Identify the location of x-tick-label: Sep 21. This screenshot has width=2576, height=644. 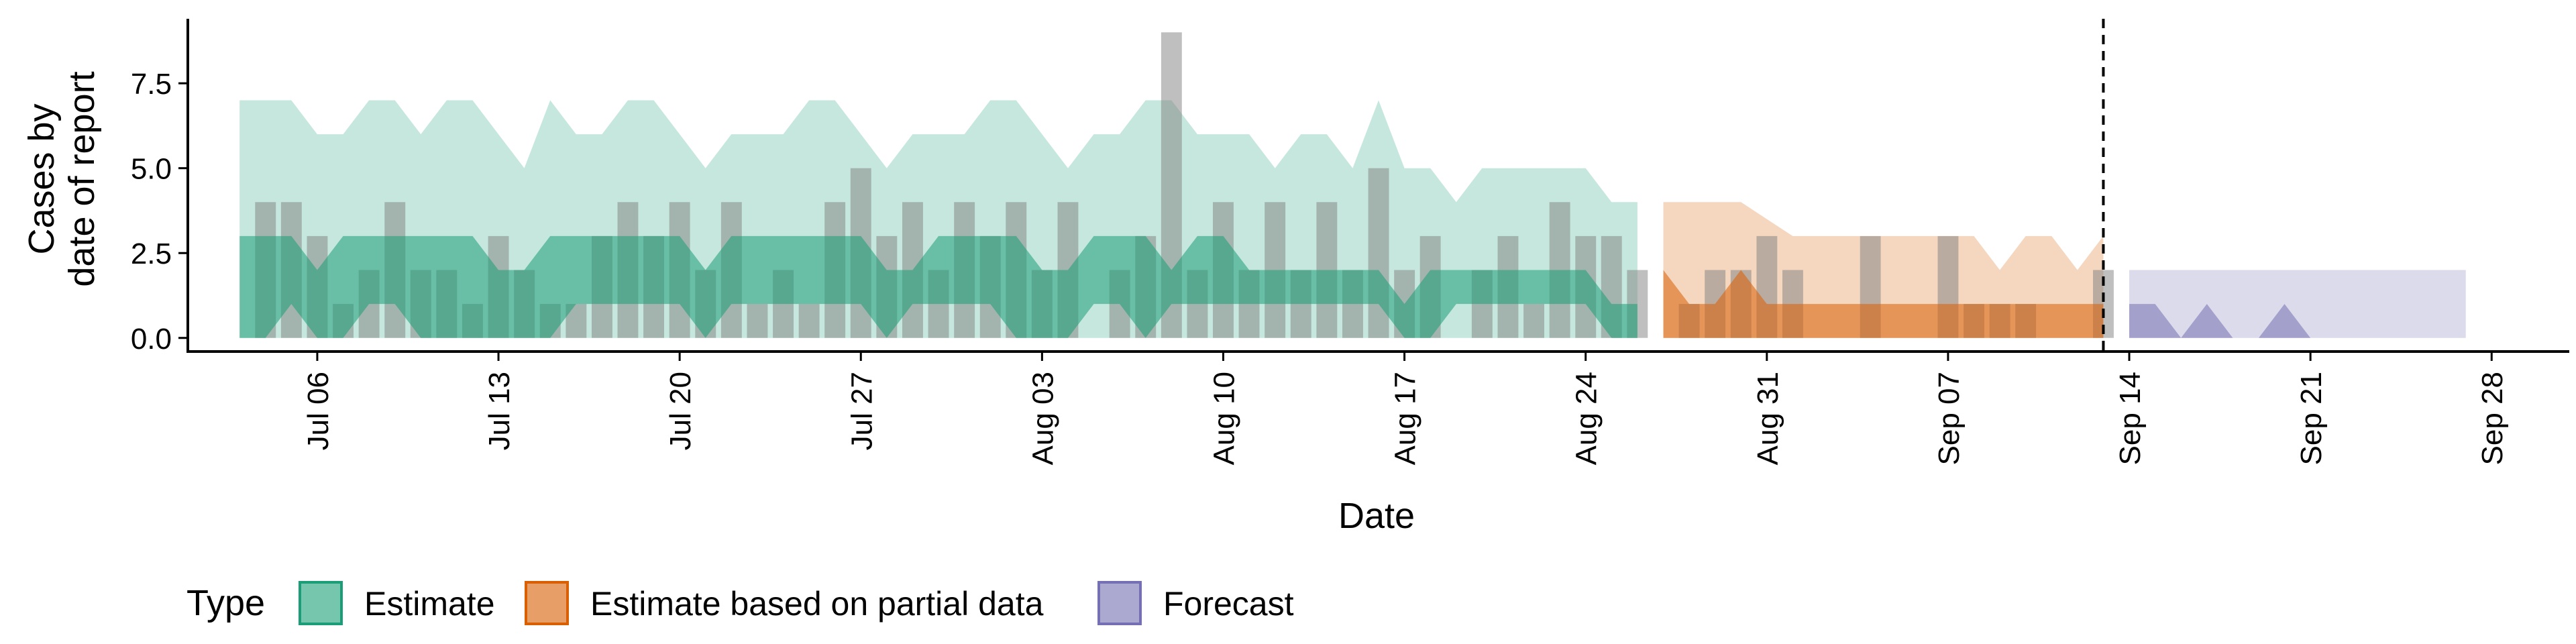
(2311, 418).